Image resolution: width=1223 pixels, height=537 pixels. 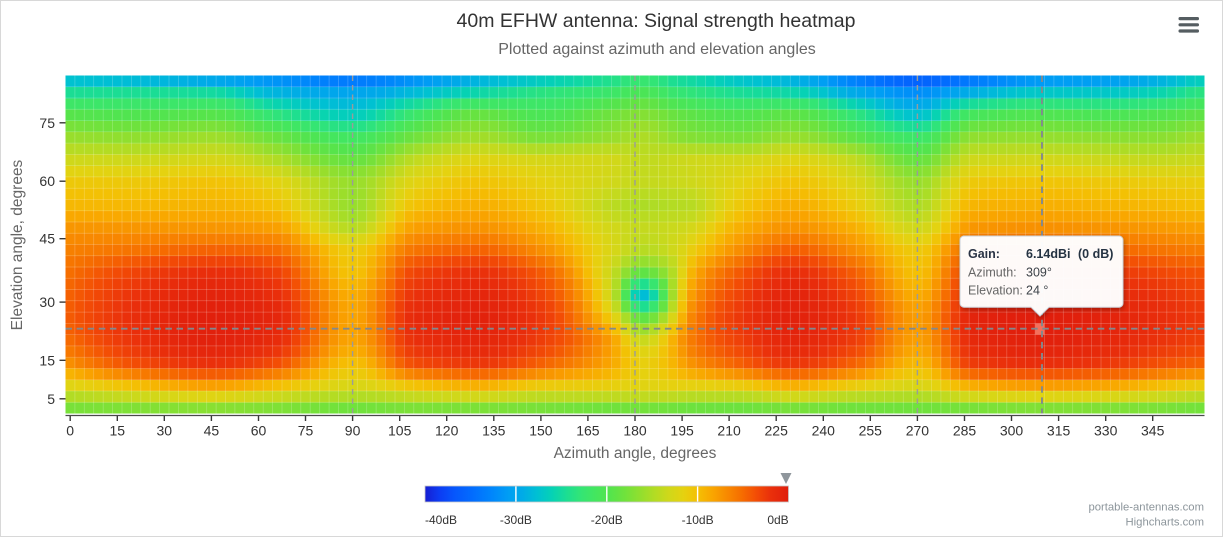 What do you see at coordinates (729, 431) in the screenshot?
I see `svg-text: 210` at bounding box center [729, 431].